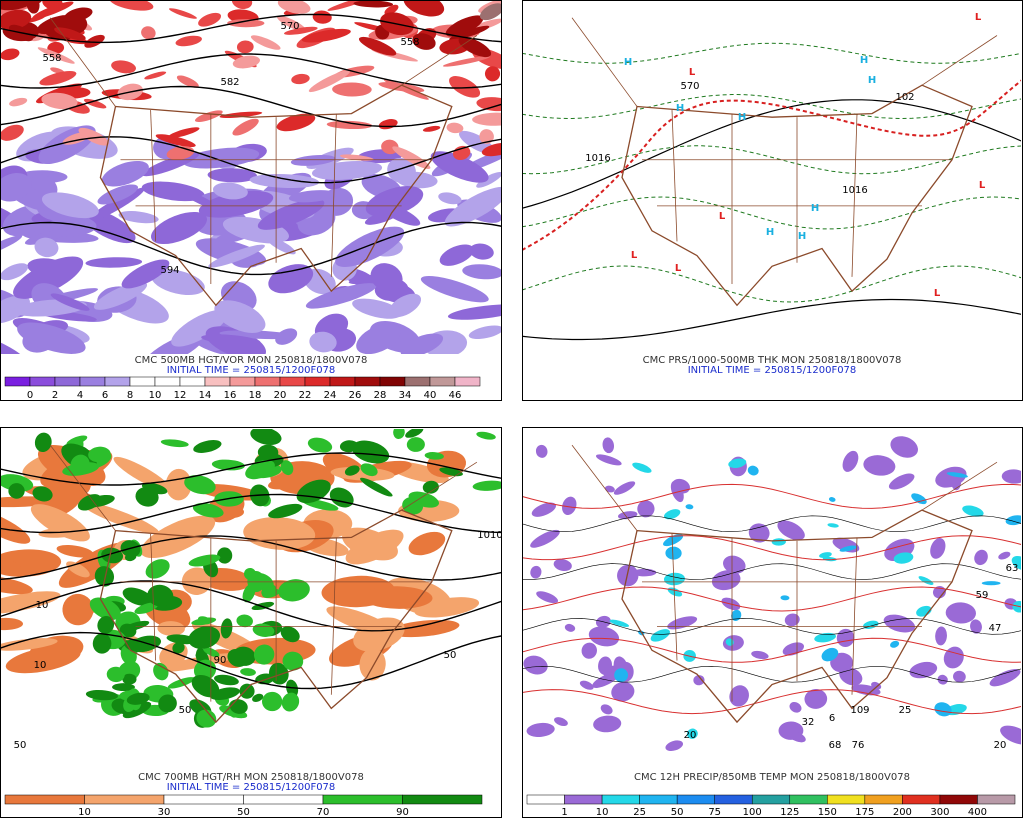 The image size is (1024, 823). Describe the element at coordinates (405, 395) in the screenshot. I see `colorbar-label: 34` at that location.